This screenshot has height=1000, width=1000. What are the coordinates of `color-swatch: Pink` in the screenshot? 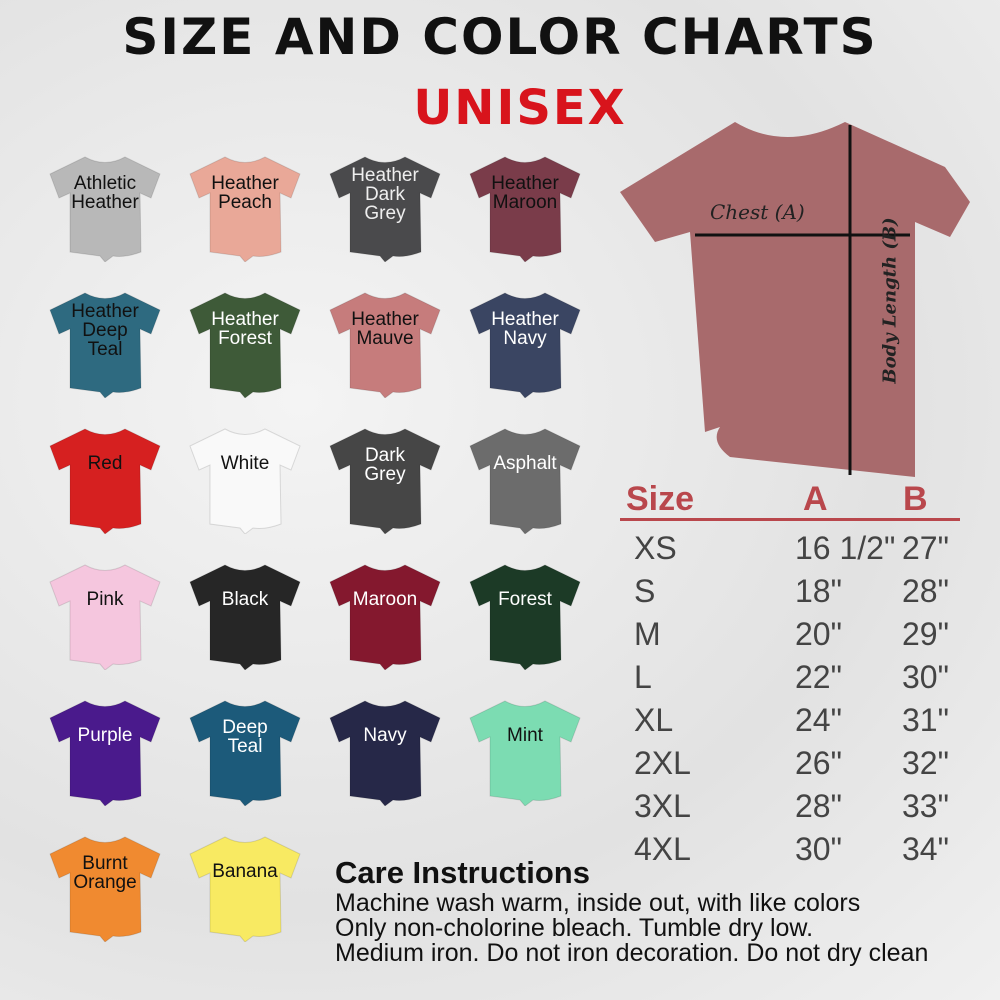 It's located at (105, 615).